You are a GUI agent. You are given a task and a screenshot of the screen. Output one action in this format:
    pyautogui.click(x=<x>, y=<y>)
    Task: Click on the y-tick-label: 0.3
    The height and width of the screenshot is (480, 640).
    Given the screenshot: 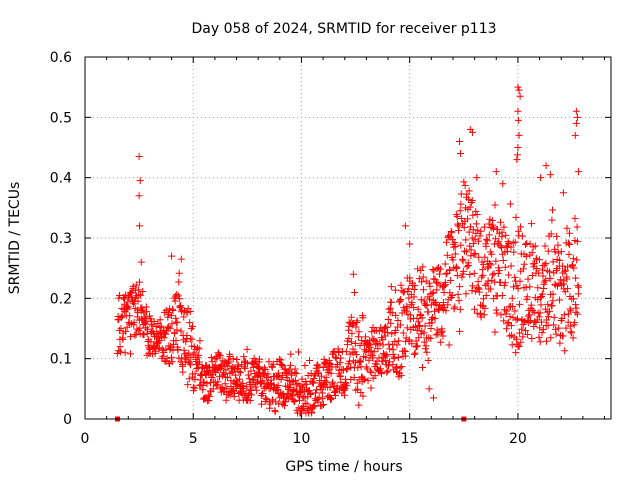 What is the action you would take?
    pyautogui.click(x=61, y=239)
    